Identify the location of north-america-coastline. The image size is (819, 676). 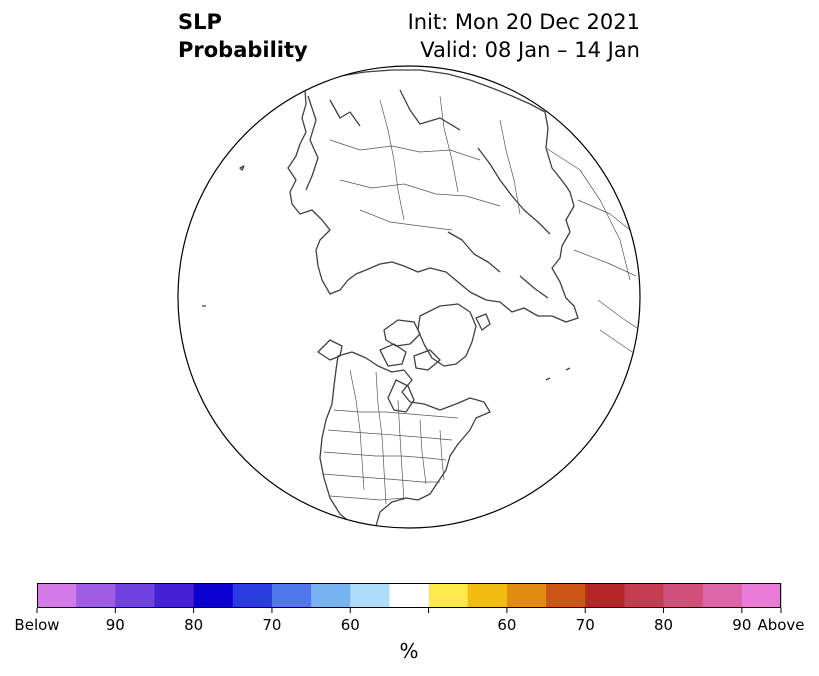
(405, 439).